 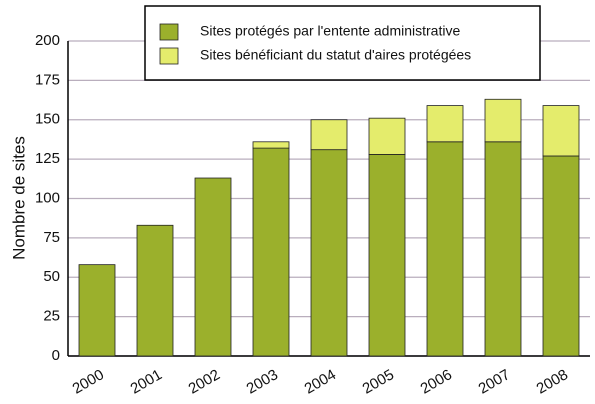 I want to click on y-tick-label: 100, so click(x=47, y=197).